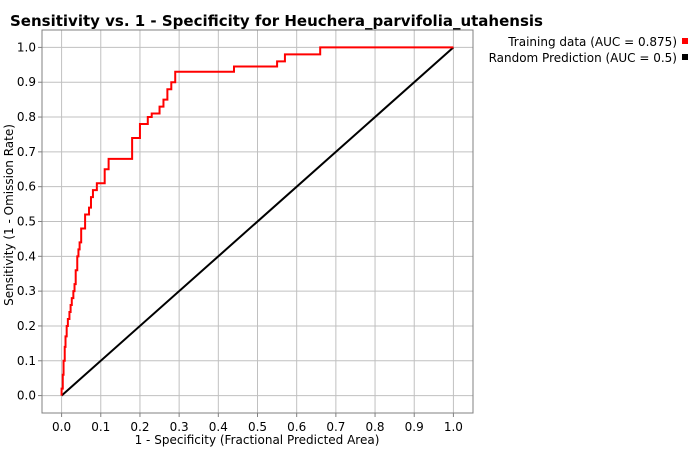  Describe the element at coordinates (26, 291) in the screenshot. I see `y-tick-label: 0.3` at that location.